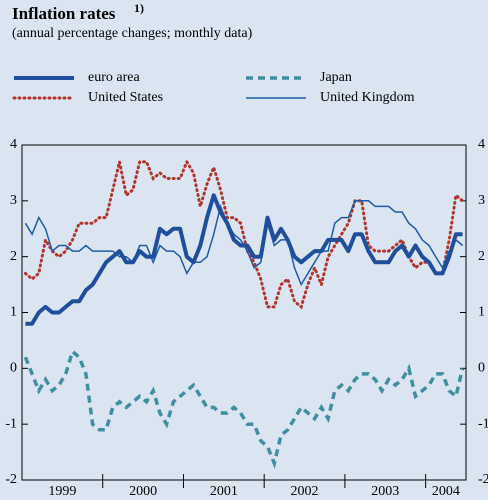 This screenshot has width=488, height=500. What do you see at coordinates (446, 491) in the screenshot?
I see `x-tick-label: 2004` at bounding box center [446, 491].